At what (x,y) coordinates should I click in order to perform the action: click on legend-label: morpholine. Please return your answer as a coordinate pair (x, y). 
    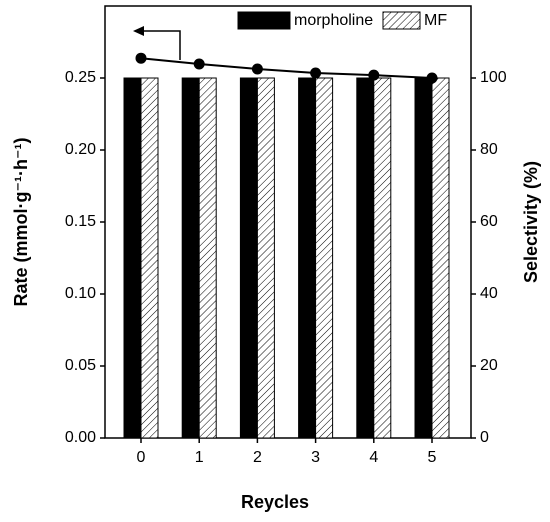
    Looking at the image, I should click on (333, 20).